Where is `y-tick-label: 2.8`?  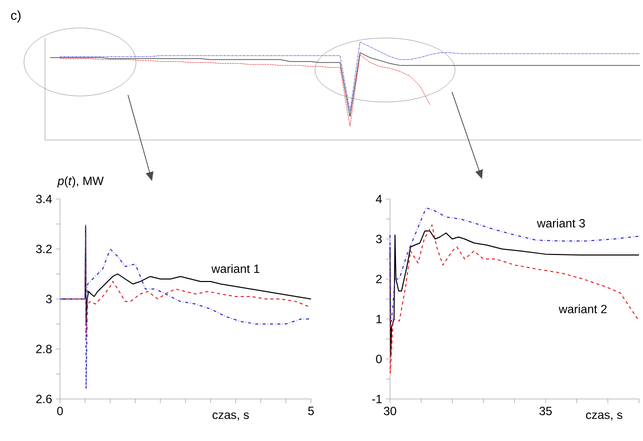 y-tick-label: 2.8 is located at coordinates (44, 349).